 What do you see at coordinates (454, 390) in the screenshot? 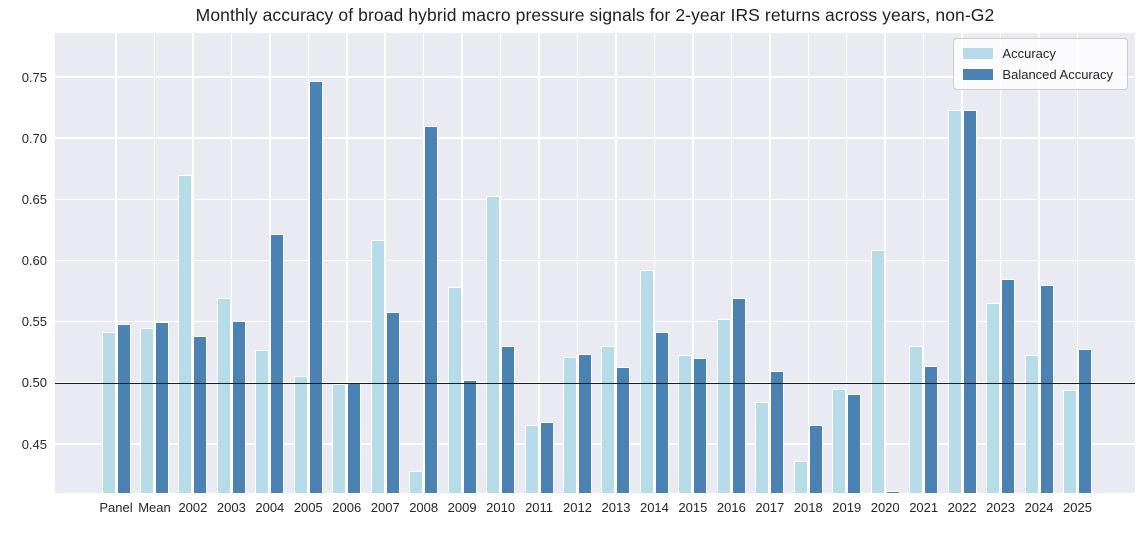
I see `bar-accuracy-2009` at bounding box center [454, 390].